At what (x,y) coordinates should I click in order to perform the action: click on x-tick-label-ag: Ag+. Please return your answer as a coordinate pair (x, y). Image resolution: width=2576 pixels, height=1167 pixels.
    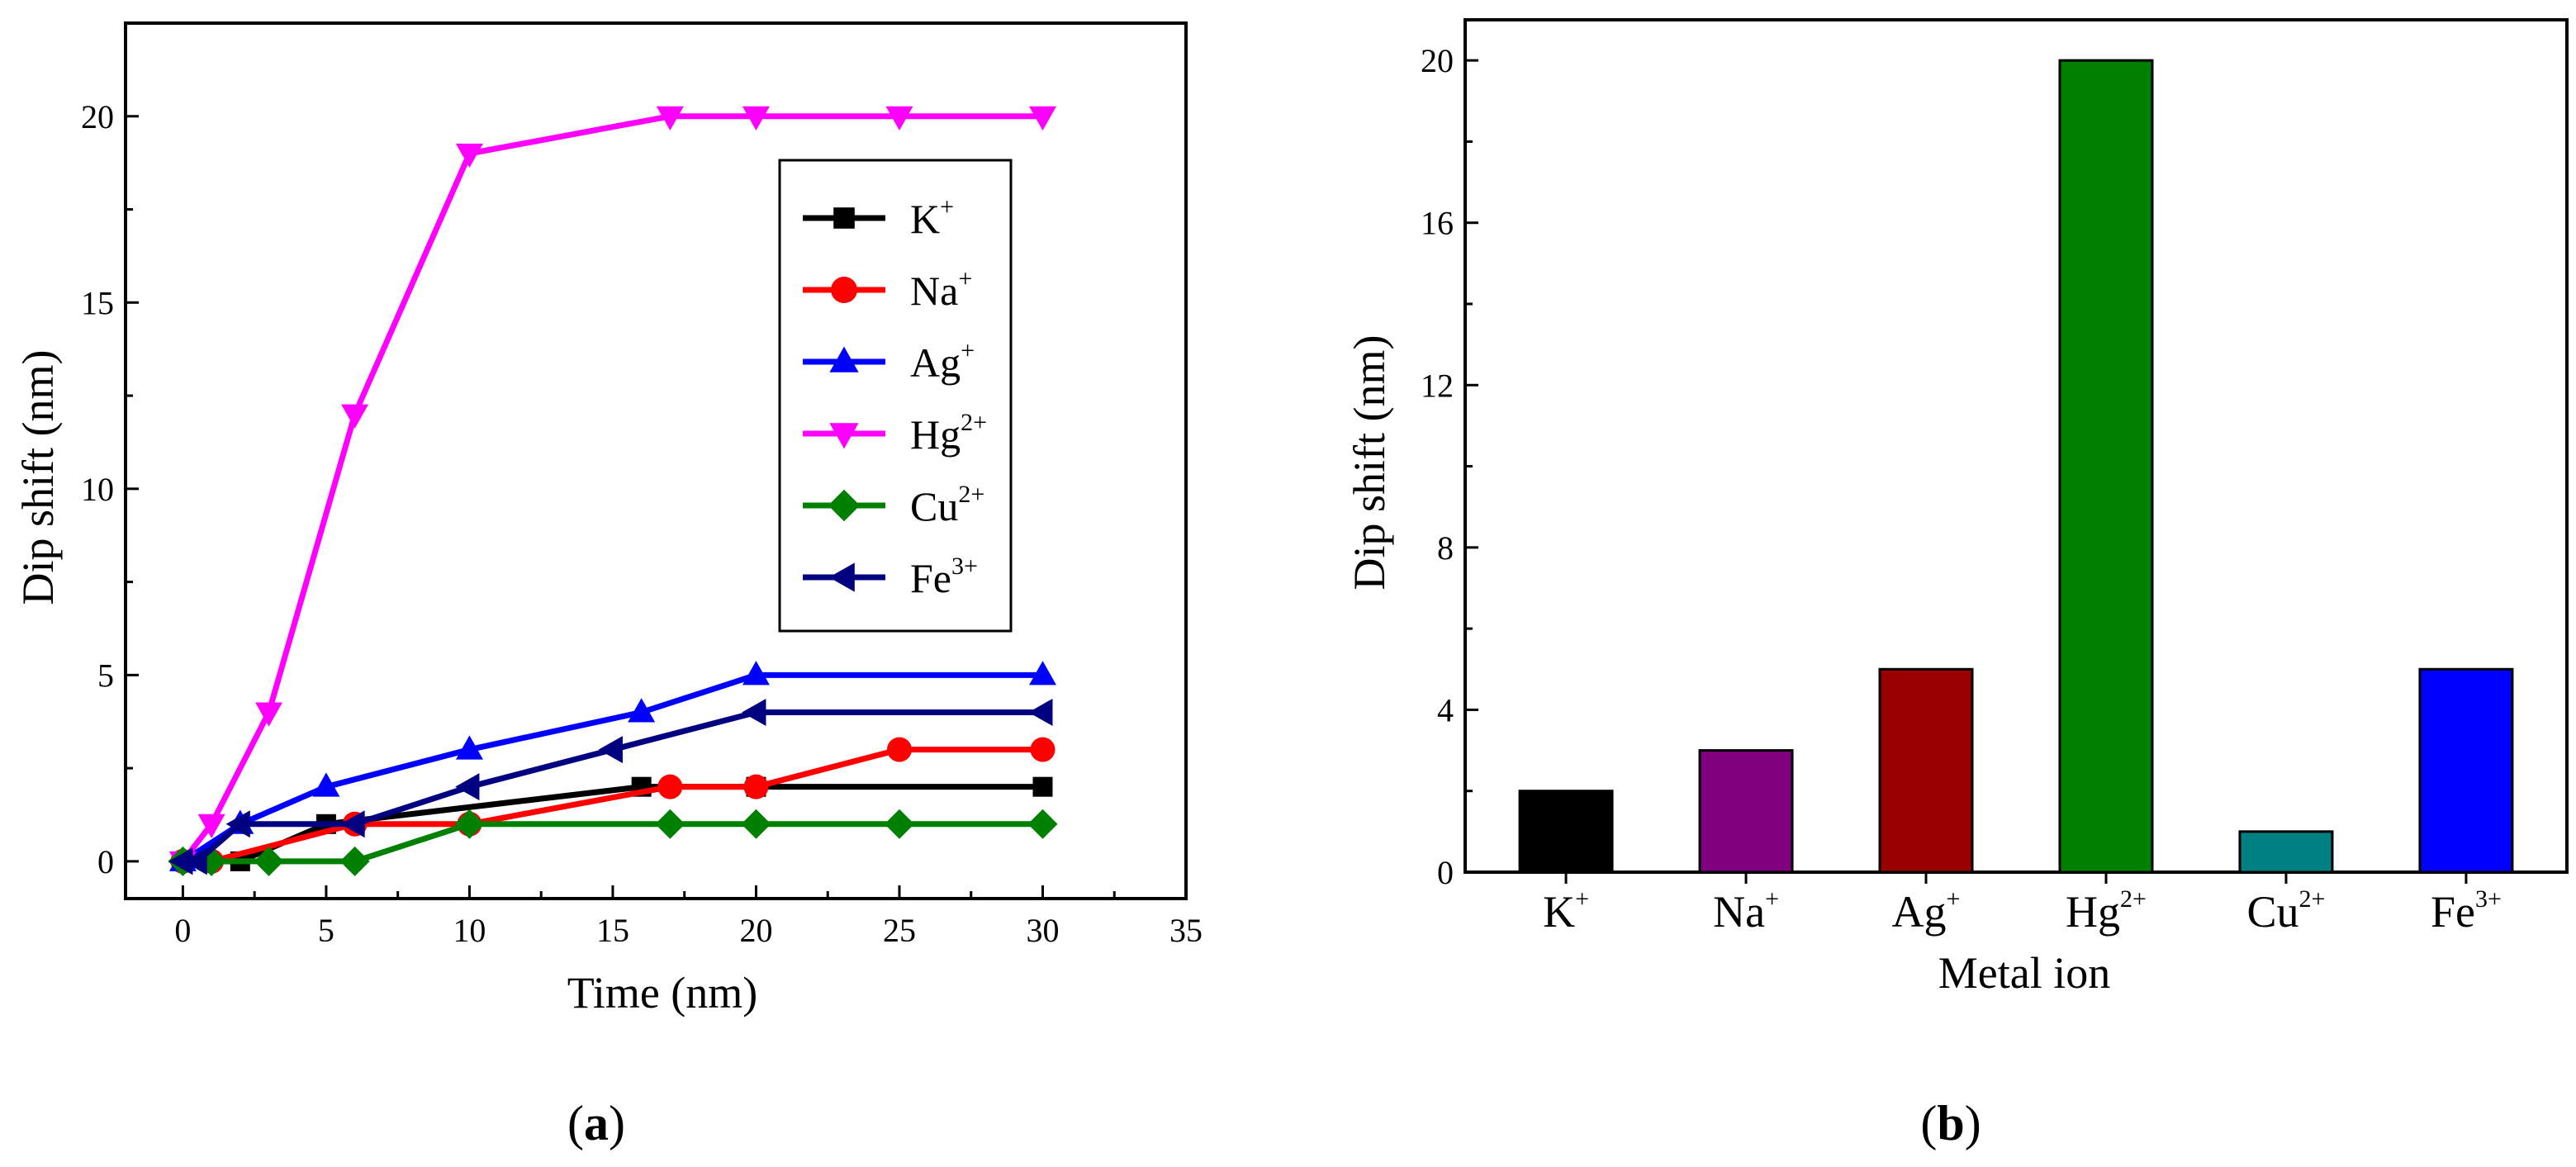
    Looking at the image, I should click on (1927, 911).